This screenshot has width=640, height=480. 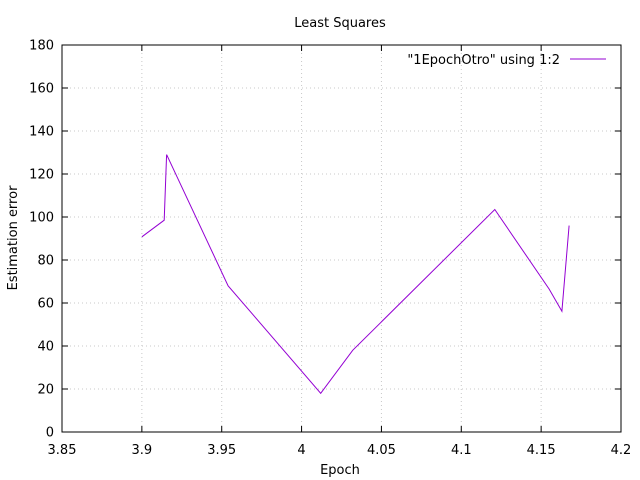 What do you see at coordinates (62, 450) in the screenshot?
I see `x-tick-label: 3.85` at bounding box center [62, 450].